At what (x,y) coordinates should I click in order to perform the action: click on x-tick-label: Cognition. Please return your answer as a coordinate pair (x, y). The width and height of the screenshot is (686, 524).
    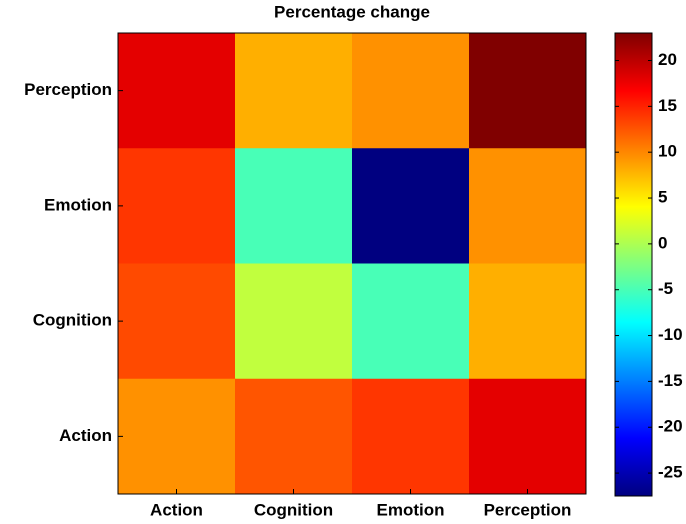
    Looking at the image, I should click on (293, 509).